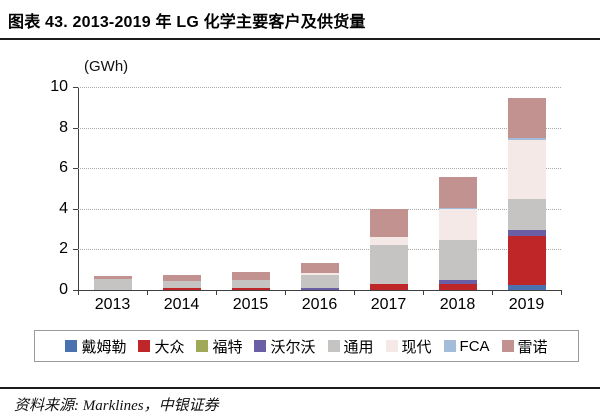 The image size is (600, 420). Describe the element at coordinates (293, 347) in the screenshot. I see `legend-label: 沃尔沃` at that location.